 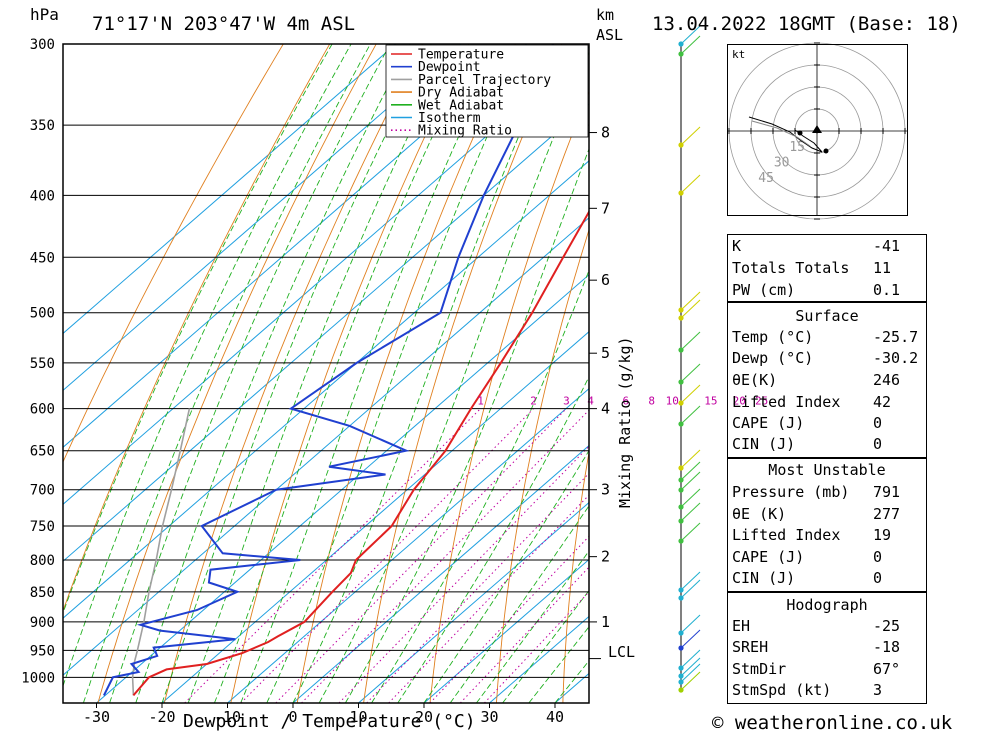 What do you see at coordinates (489, 717) in the screenshot?
I see `x-tick-label: 30` at bounding box center [489, 717].